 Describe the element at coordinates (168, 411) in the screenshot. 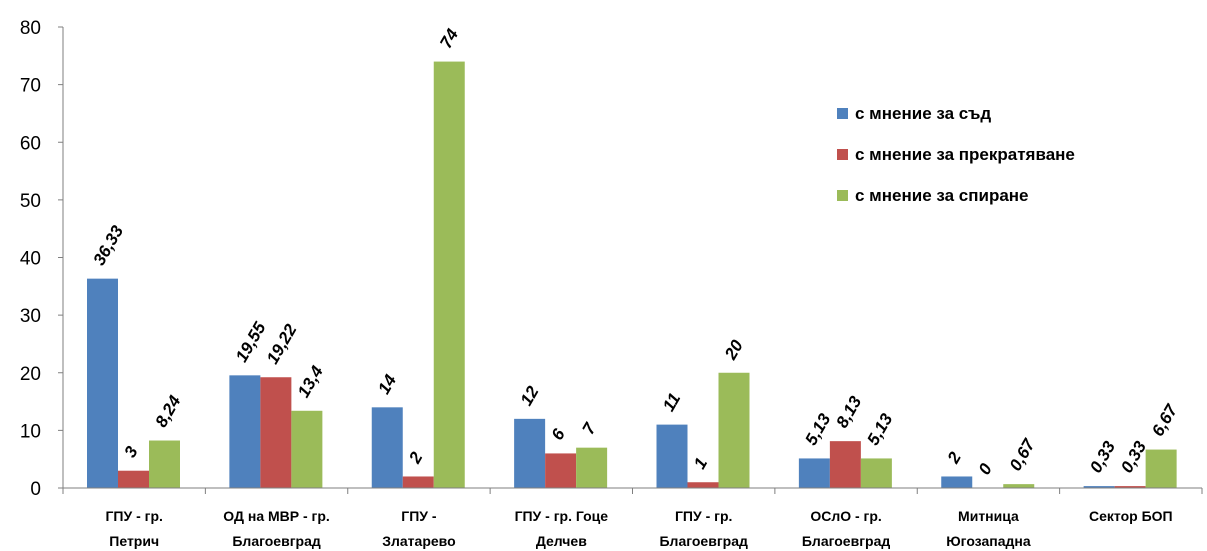

I see `data-label: 8,24` at that location.